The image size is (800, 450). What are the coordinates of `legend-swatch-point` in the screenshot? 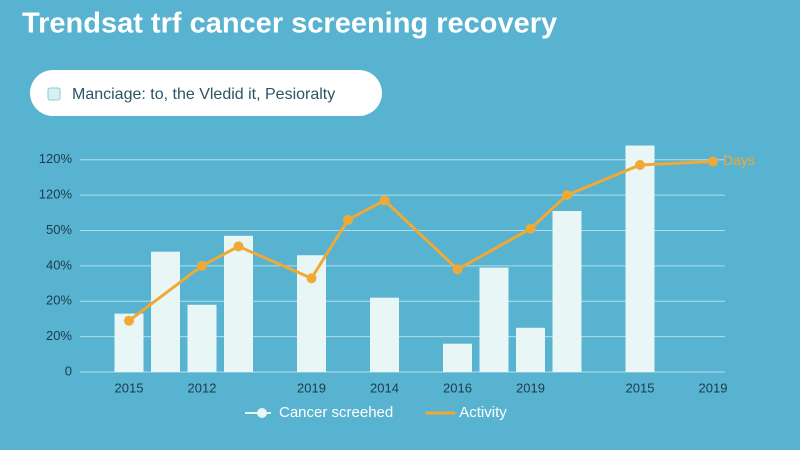 It's located at (262, 413).